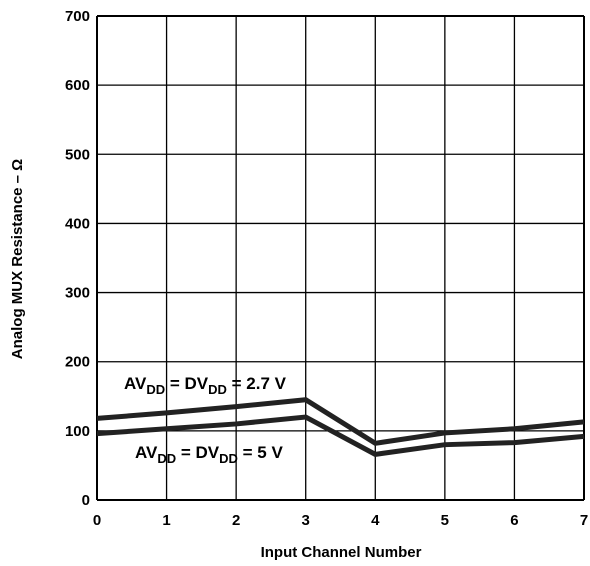 This screenshot has height=566, width=590. I want to click on annotation-2-7v-av: AV, so click(135, 383).